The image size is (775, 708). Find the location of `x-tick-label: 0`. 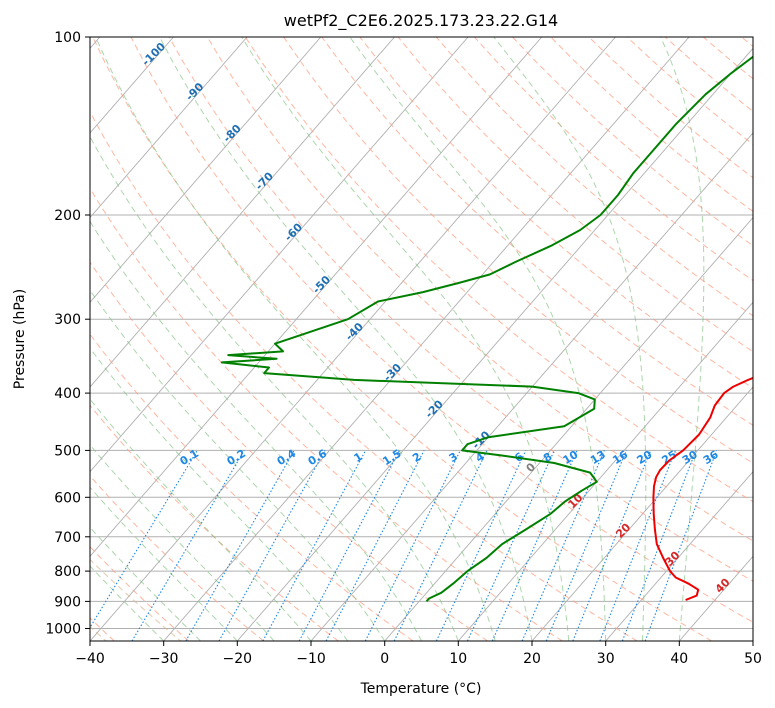

x-tick-label: 0 is located at coordinates (384, 659).